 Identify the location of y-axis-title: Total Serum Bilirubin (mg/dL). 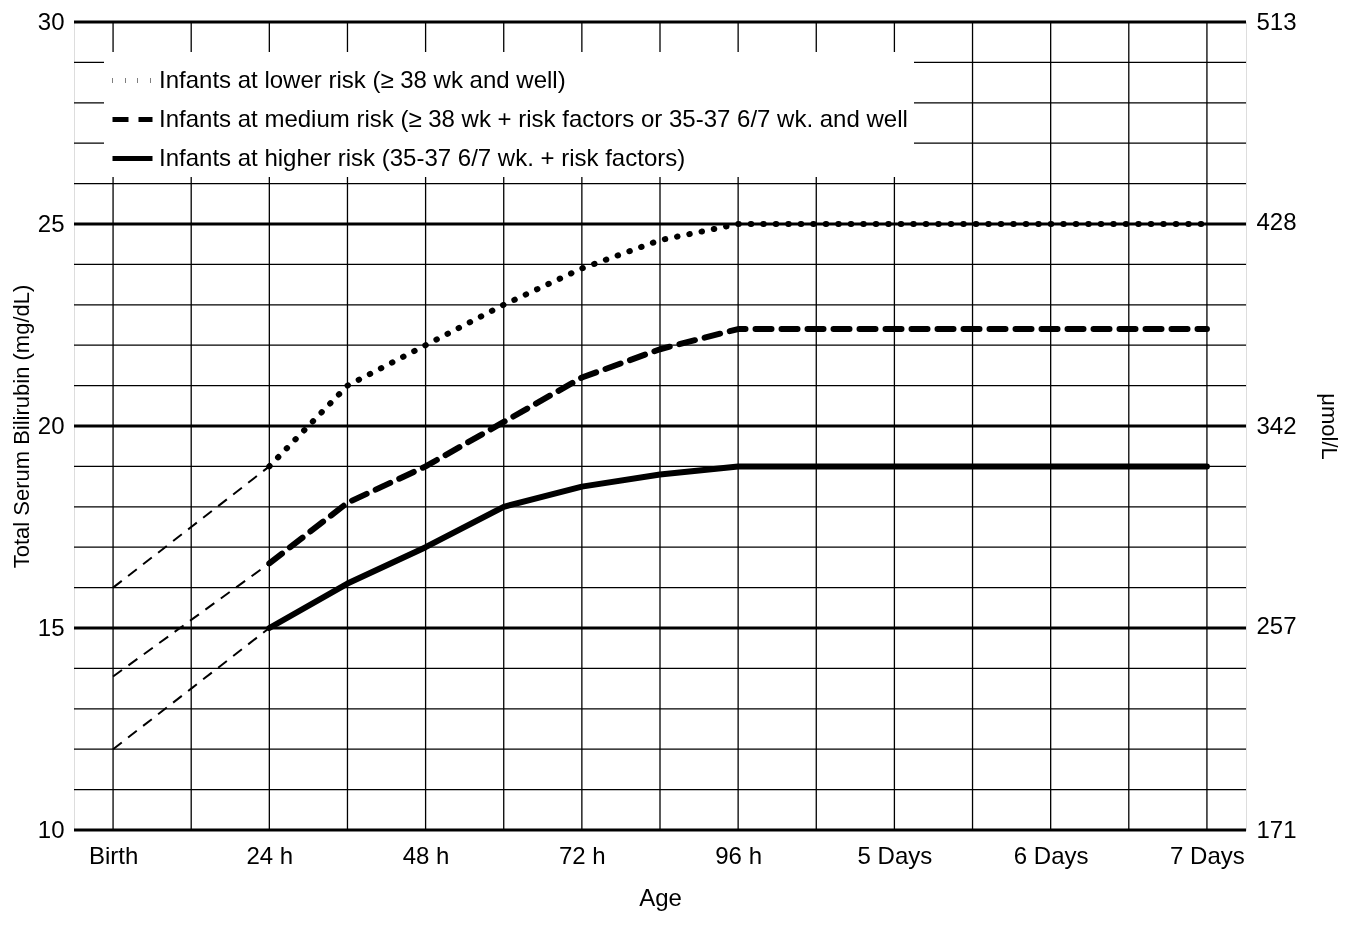
(21, 426).